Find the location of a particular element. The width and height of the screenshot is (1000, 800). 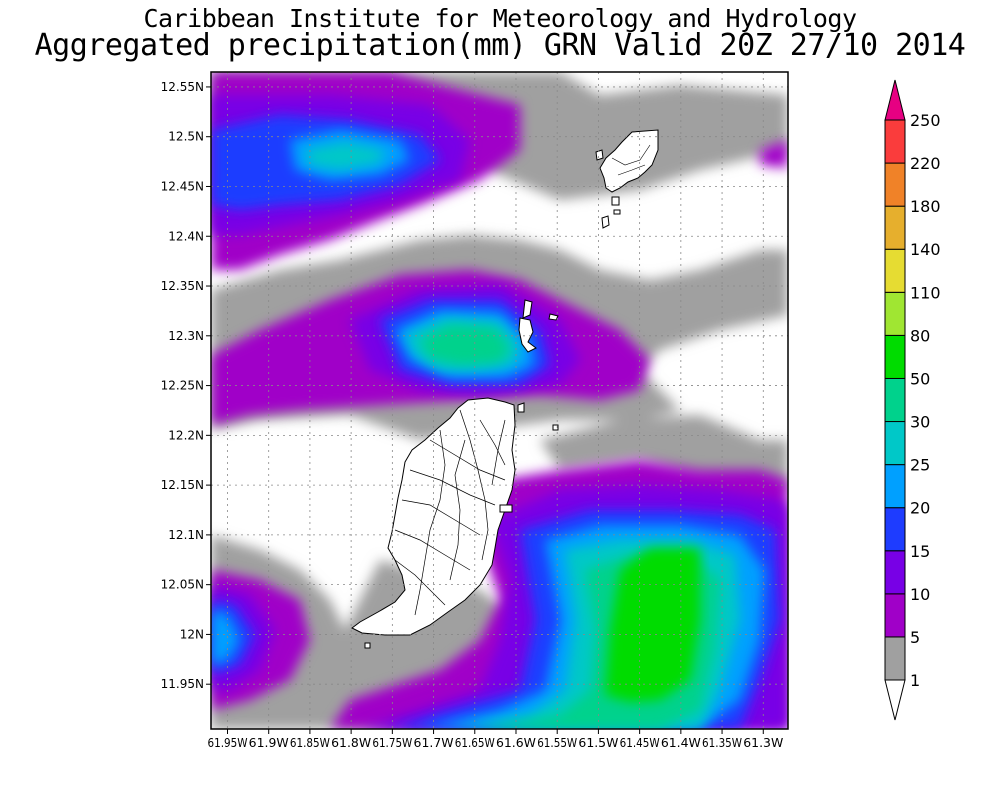

lat-tick-label: 12.5N is located at coordinates (186, 137).